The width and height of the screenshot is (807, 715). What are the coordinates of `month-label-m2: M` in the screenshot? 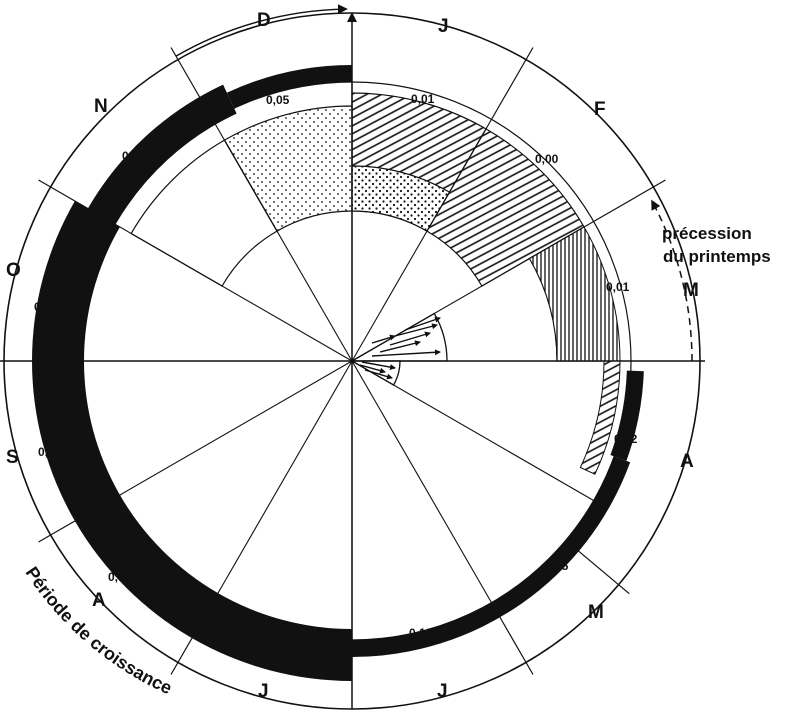 It's located at (596, 612).